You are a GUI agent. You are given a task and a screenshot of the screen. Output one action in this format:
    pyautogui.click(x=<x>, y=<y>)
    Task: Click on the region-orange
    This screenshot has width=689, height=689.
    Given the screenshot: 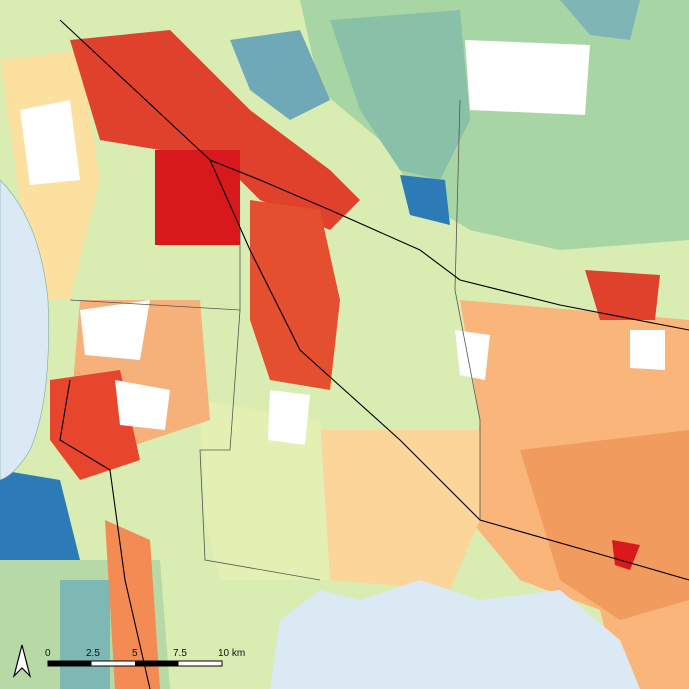 What is the action you would take?
    pyautogui.click(x=132, y=604)
    